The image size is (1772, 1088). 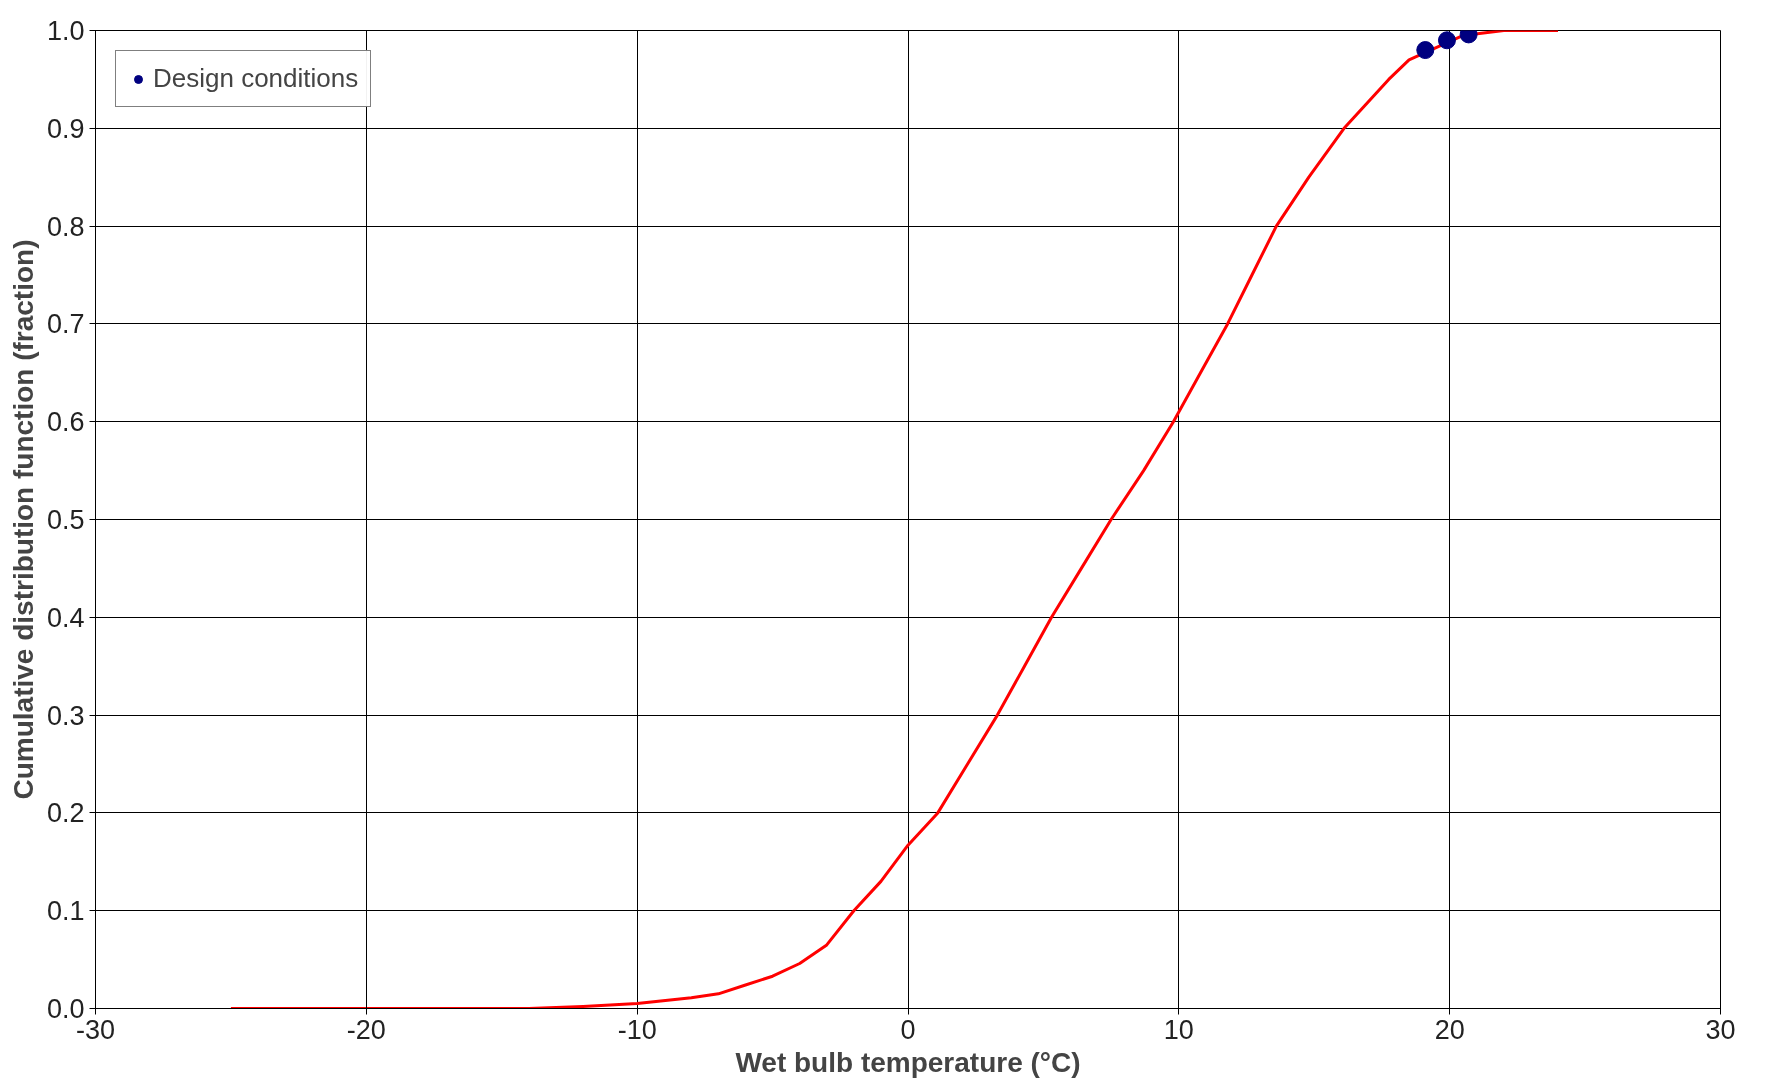 What do you see at coordinates (1720, 1029) in the screenshot?
I see `x-tick-label: 30` at bounding box center [1720, 1029].